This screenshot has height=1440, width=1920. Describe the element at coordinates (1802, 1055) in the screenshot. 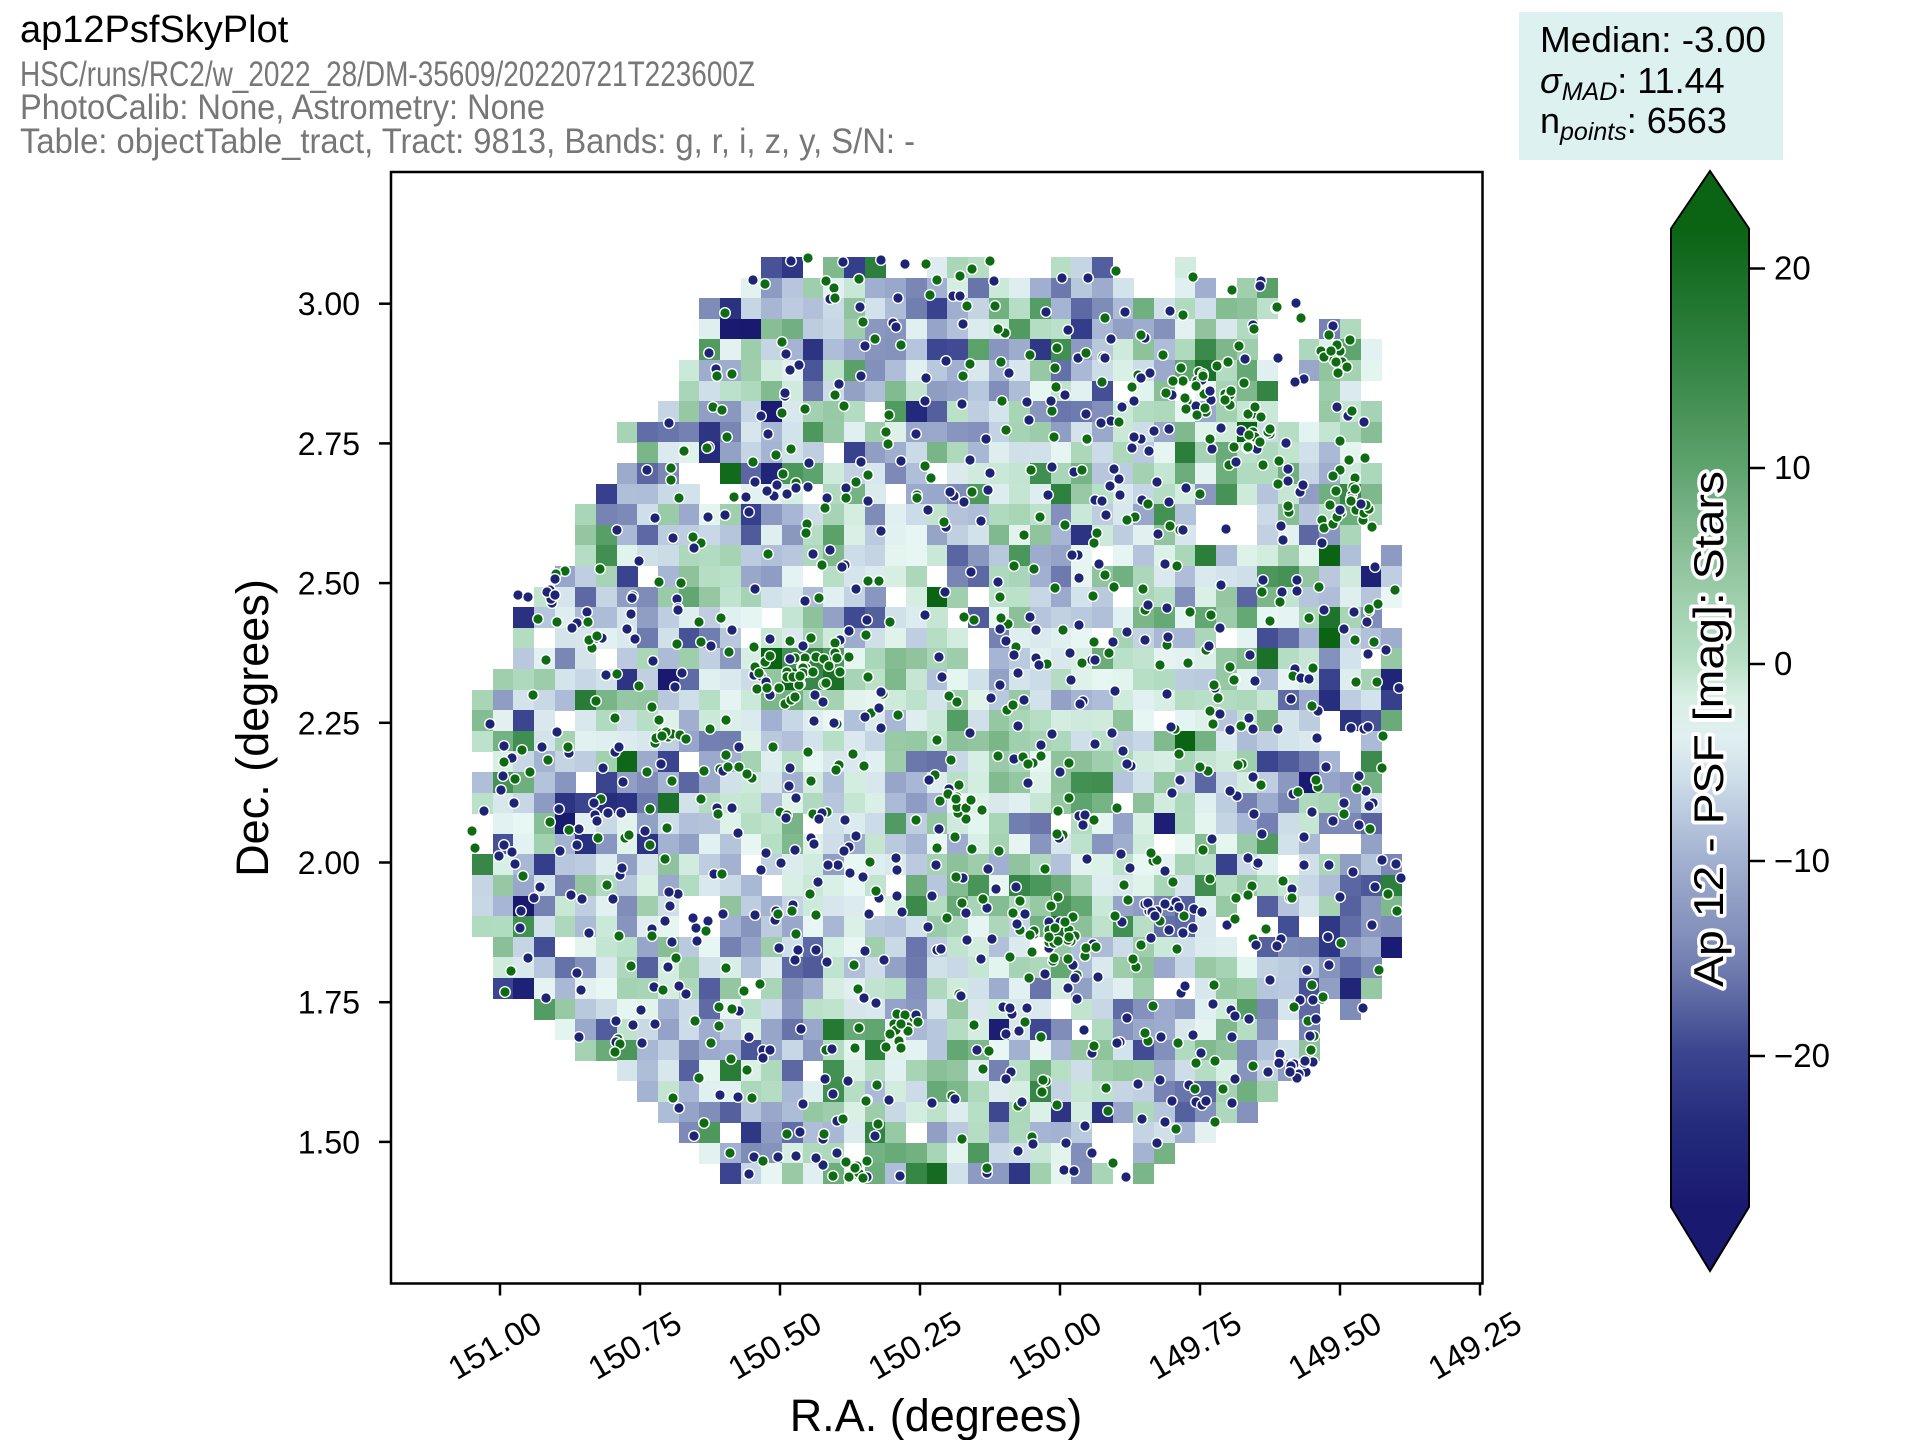

I see `svg-text: −20` at that location.